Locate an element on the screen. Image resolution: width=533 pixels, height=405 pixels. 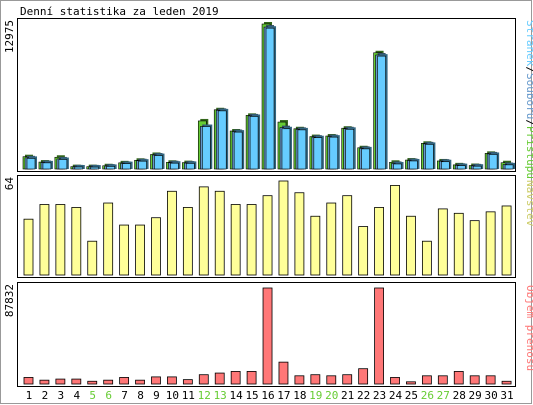
day-label: 2 is located at coordinates (45, 395).